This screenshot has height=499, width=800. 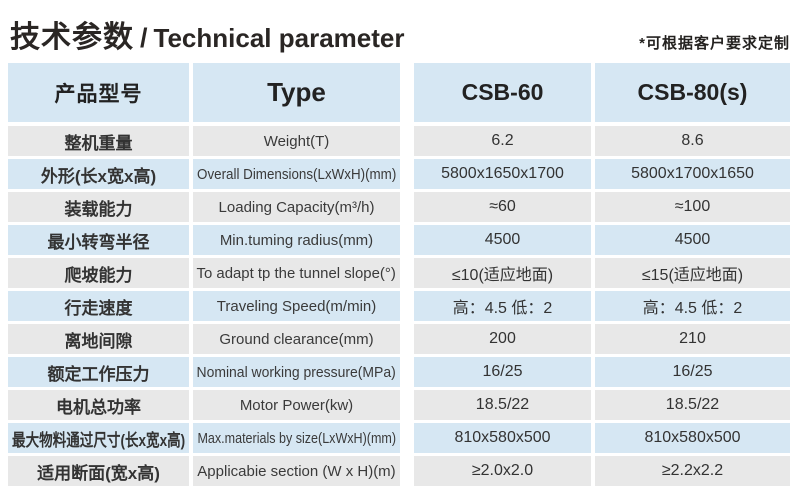 I want to click on value-csb-80s-text: 8.6, so click(x=692, y=140).